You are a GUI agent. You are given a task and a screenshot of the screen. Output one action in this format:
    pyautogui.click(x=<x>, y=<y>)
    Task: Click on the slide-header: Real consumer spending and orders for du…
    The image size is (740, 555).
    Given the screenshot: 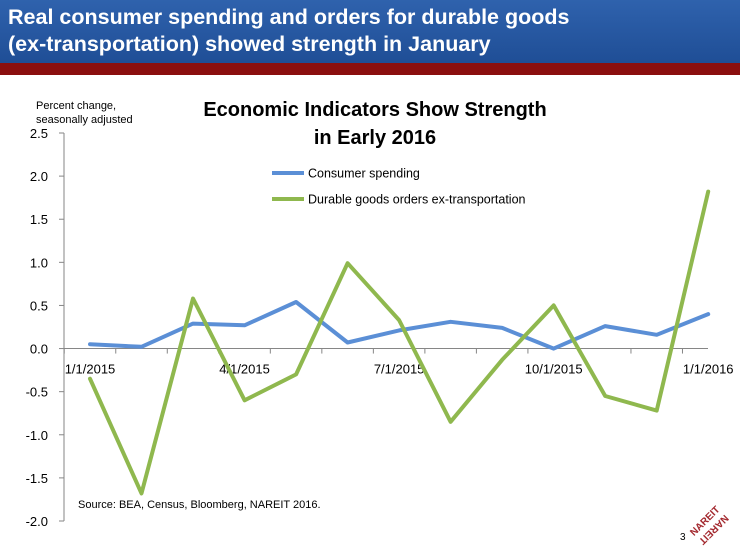 What is the action you would take?
    pyautogui.click(x=370, y=31)
    